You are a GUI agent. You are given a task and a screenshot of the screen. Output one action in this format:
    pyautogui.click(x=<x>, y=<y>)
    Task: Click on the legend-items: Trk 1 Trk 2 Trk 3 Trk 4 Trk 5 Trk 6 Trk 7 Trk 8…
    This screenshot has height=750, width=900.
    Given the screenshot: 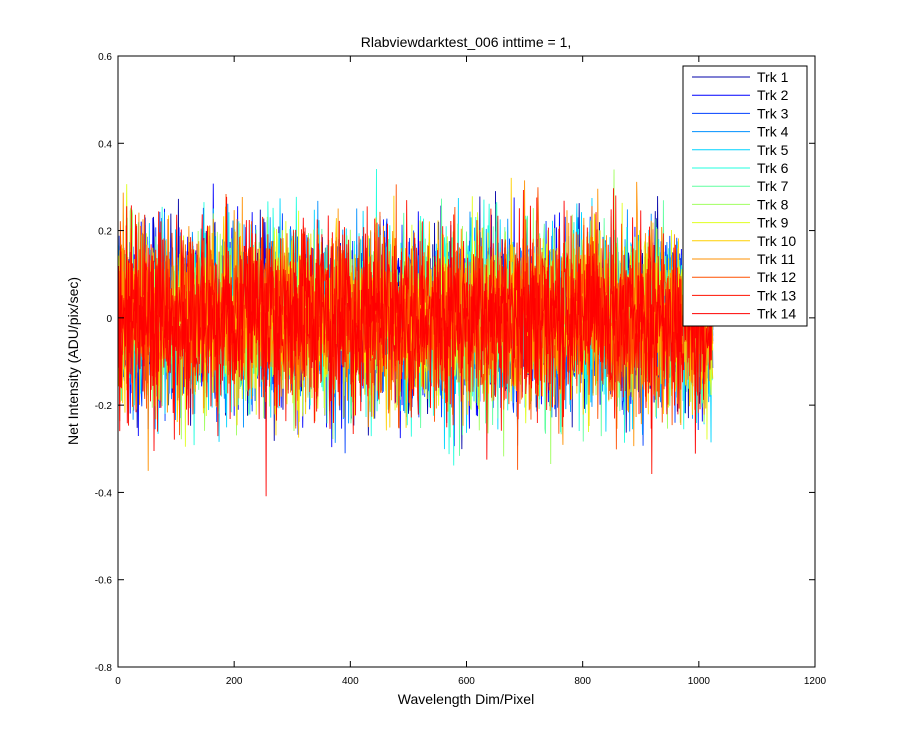 What is the action you would take?
    pyautogui.click(x=744, y=195)
    